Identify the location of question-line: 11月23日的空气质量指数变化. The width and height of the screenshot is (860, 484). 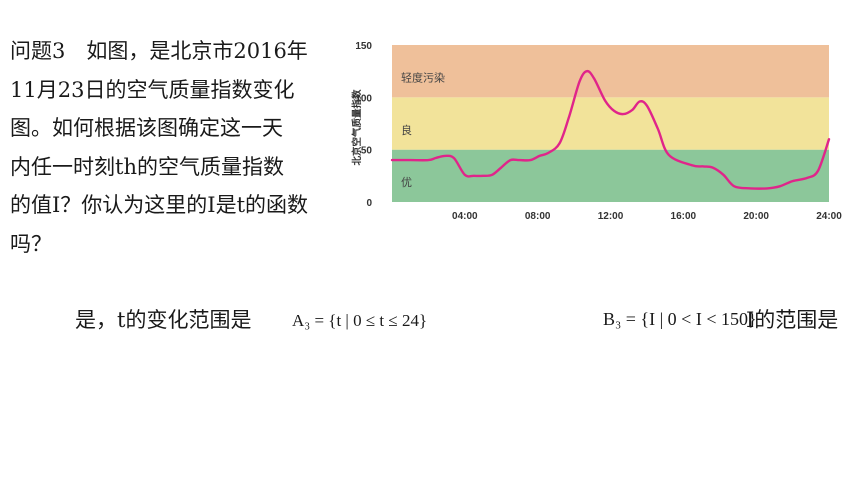
(152, 89).